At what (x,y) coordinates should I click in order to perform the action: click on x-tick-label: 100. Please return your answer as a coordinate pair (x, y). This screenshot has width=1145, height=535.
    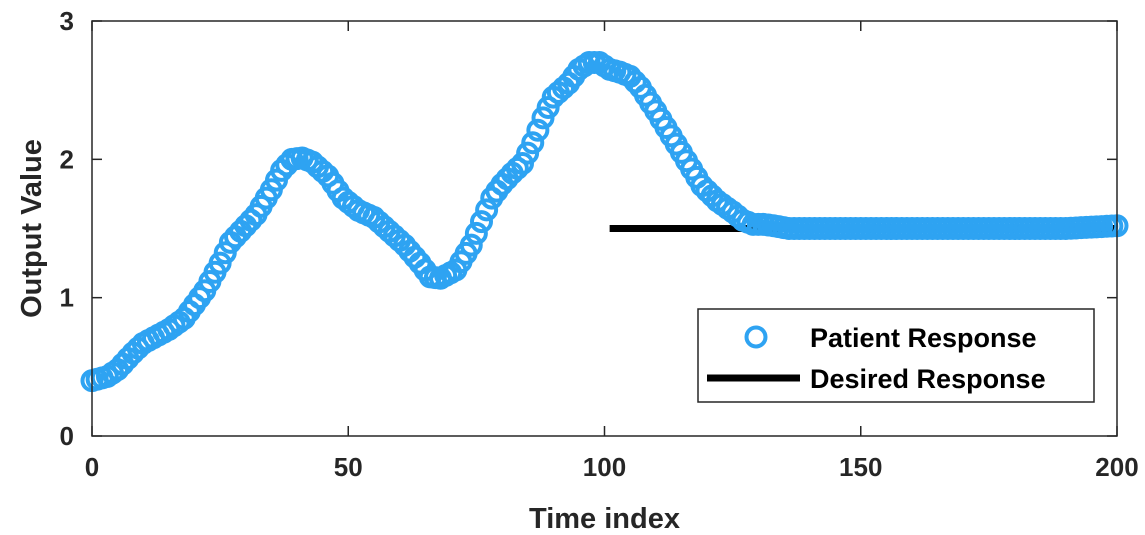
    Looking at the image, I should click on (604, 467).